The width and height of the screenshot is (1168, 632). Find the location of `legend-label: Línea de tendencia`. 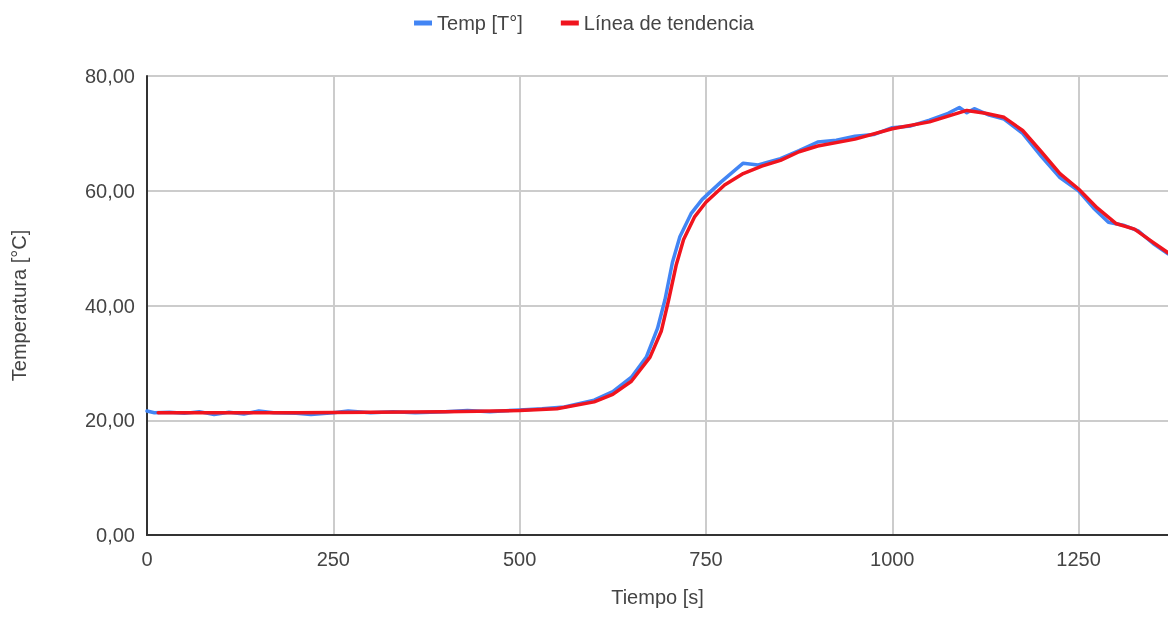

legend-label: Línea de tendencia is located at coordinates (669, 23).